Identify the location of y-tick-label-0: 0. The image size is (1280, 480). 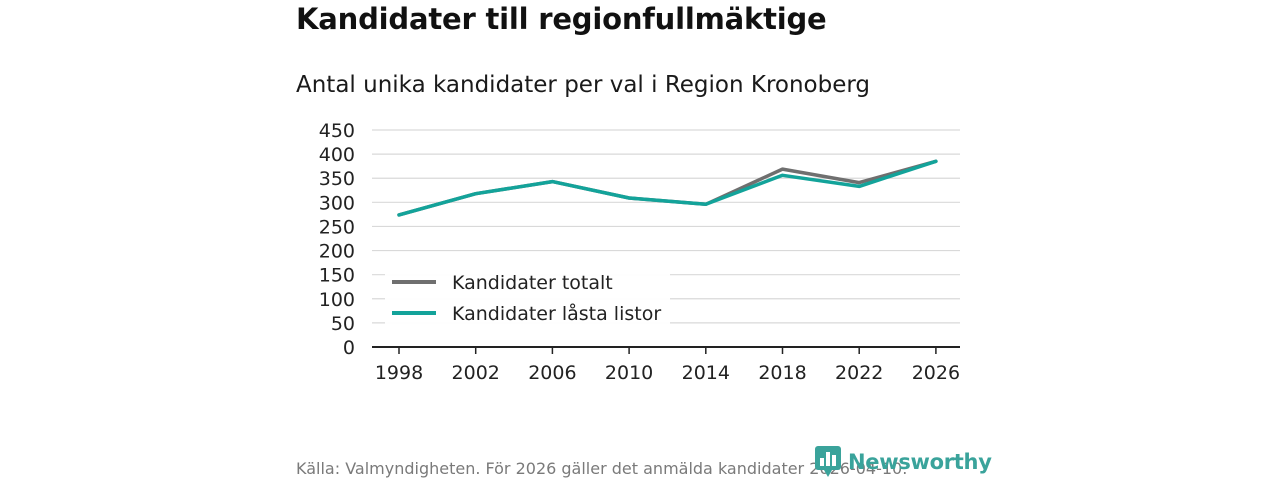
(349, 348).